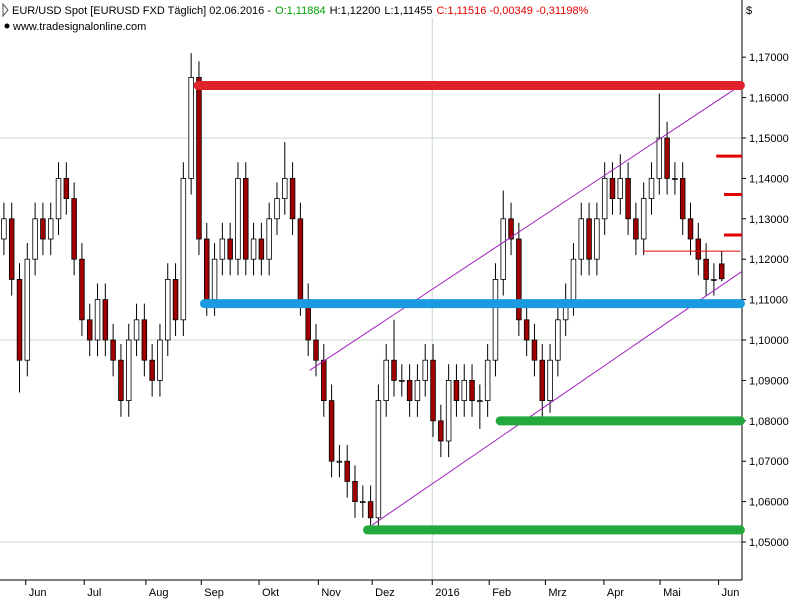 The image size is (800, 600). Describe the element at coordinates (331, 593) in the screenshot. I see `x-tick-label: Nov` at that location.